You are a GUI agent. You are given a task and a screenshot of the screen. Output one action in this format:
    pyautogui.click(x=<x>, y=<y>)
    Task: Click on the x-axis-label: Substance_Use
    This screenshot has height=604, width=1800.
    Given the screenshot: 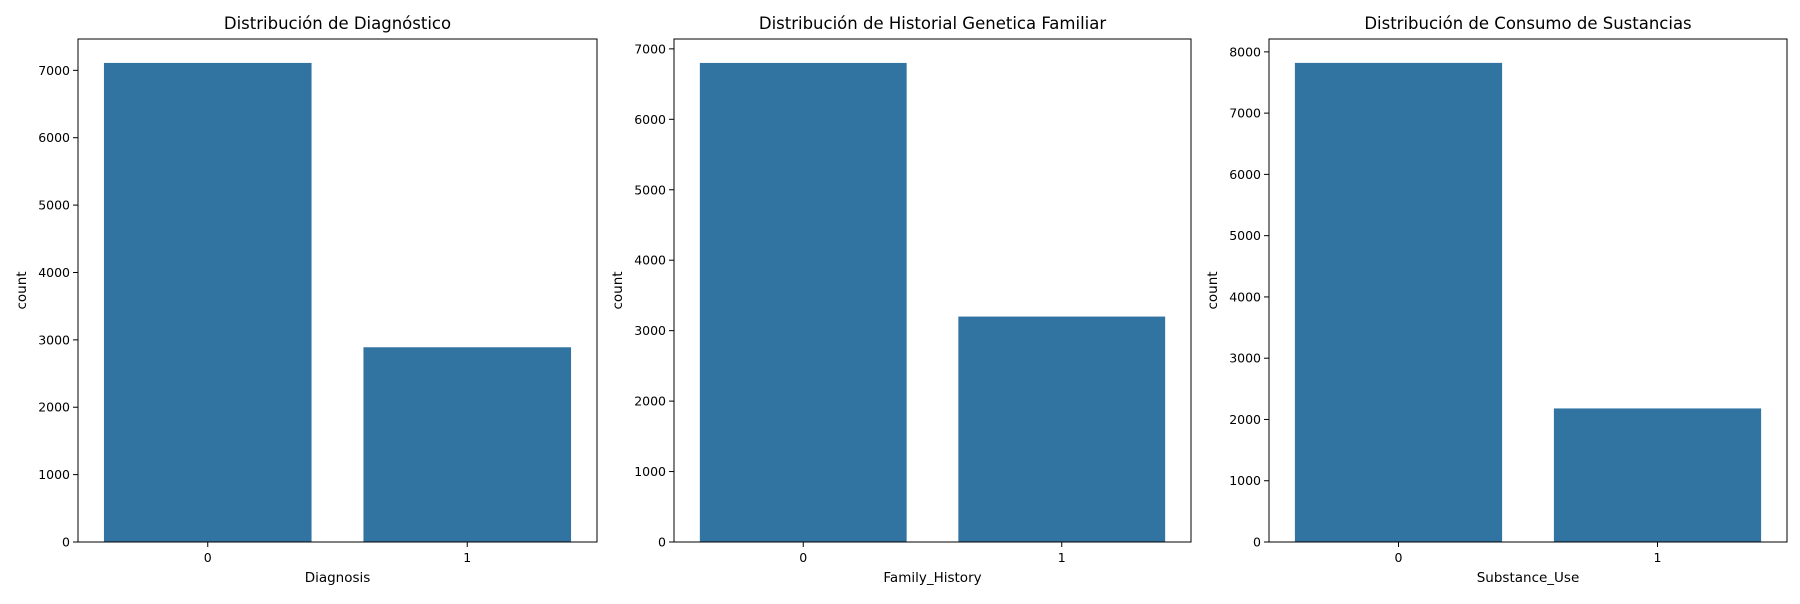 What is the action you would take?
    pyautogui.click(x=1528, y=578)
    